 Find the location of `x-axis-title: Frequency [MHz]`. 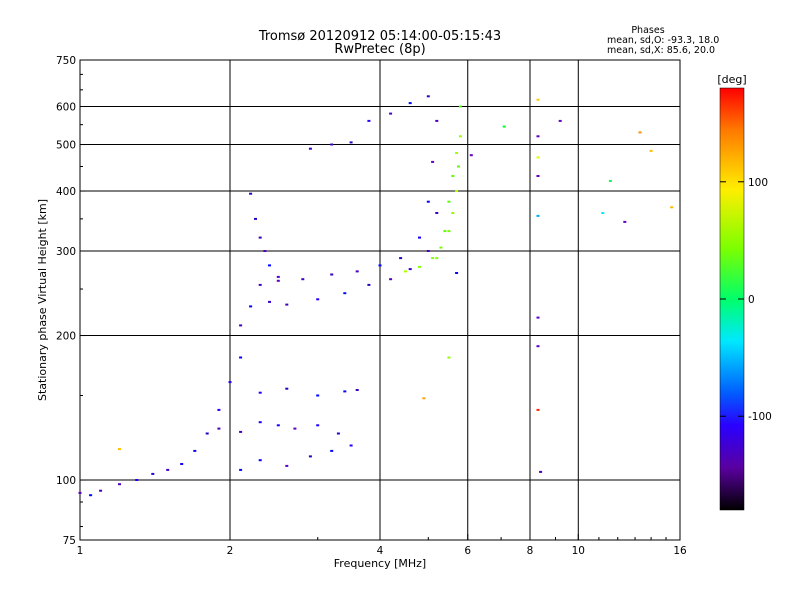

x-axis-title: Frequency [MHz] is located at coordinates (380, 563).